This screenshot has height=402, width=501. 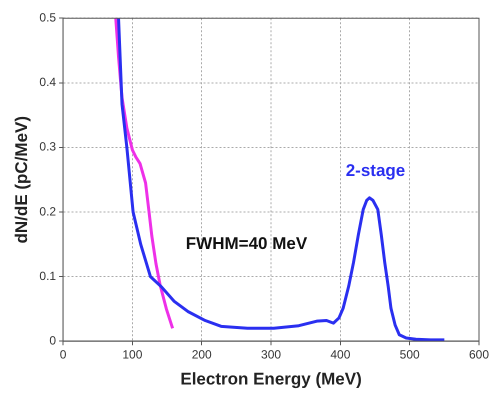 I want to click on x-tick-label: 600, so click(x=479, y=355).